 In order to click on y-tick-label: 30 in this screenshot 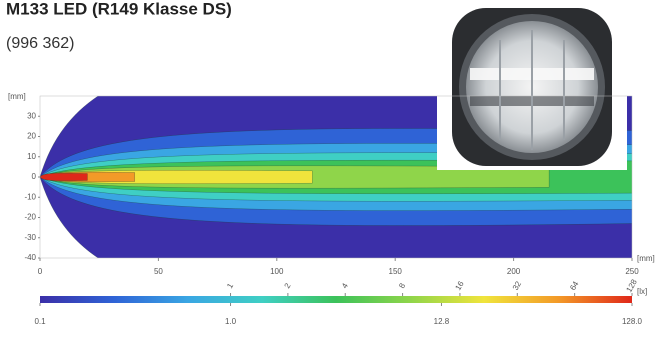, I will do `click(31, 115)`.